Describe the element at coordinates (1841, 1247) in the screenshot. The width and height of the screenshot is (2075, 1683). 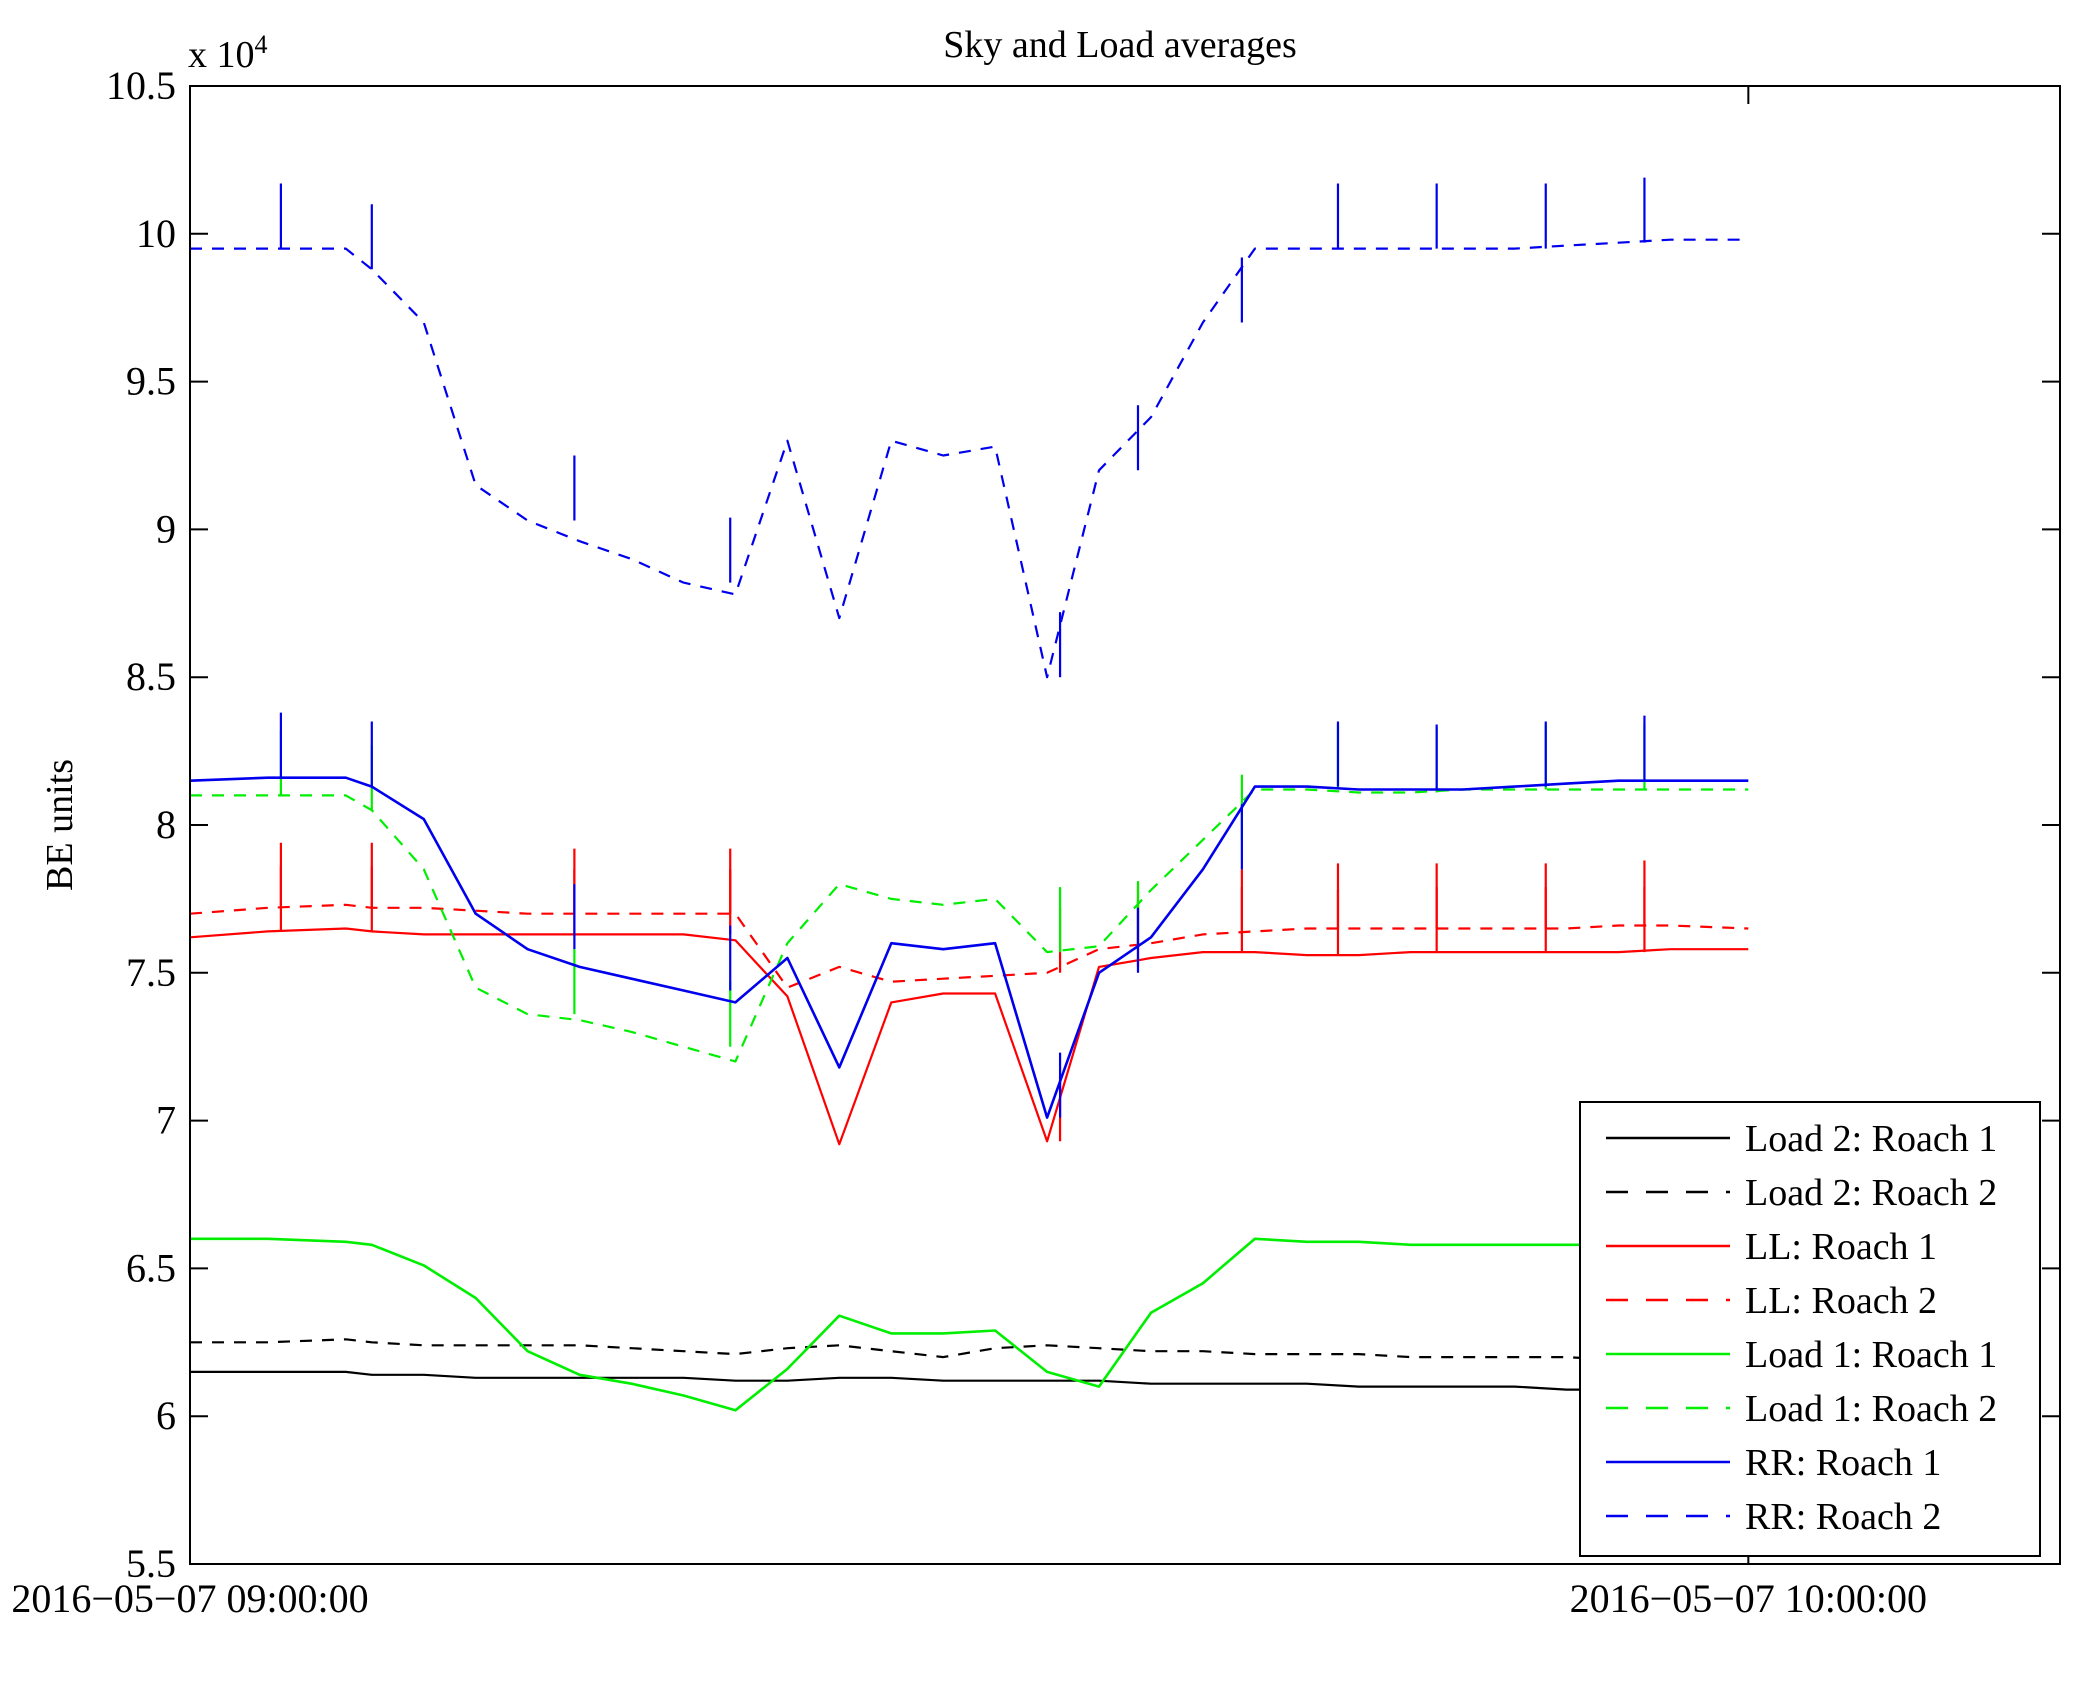
I see `legend-entry: LL: Roach 1` at that location.